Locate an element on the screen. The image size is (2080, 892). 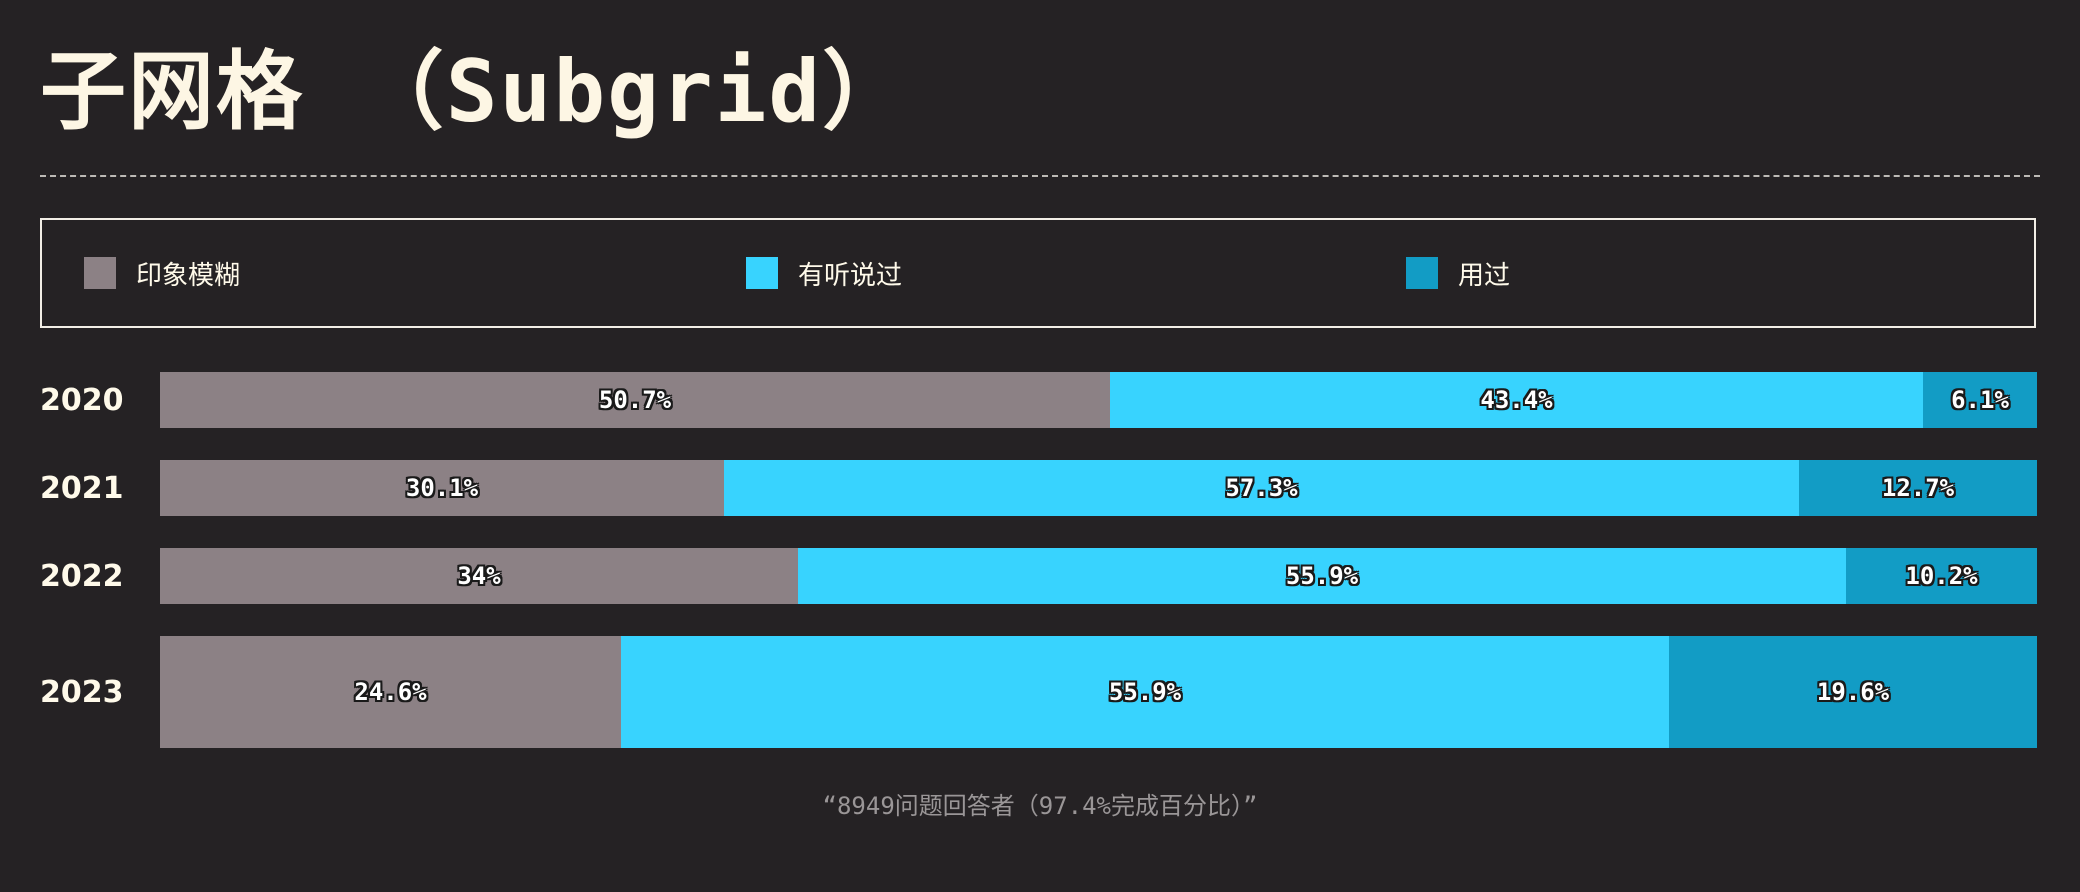
title-divider is located at coordinates (1040, 176).